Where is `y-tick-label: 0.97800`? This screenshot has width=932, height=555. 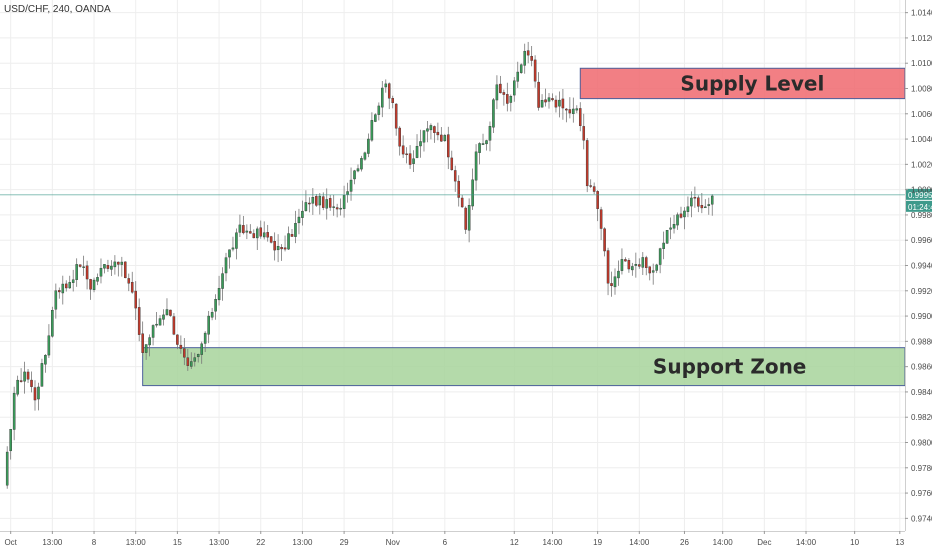
y-tick-label: 0.97800 is located at coordinates (921, 468).